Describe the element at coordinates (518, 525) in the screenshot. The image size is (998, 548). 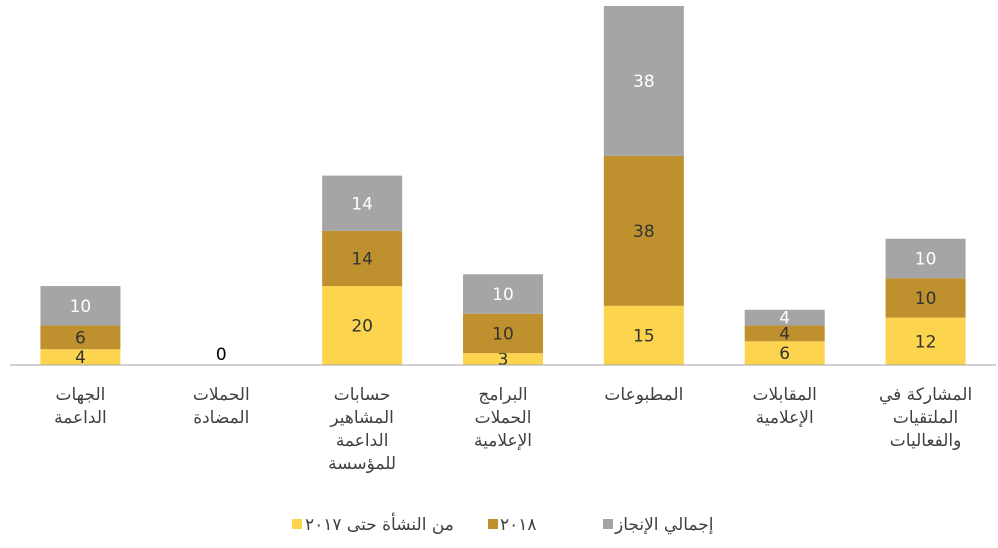
I see `legend-label: ٢٠١٨` at that location.